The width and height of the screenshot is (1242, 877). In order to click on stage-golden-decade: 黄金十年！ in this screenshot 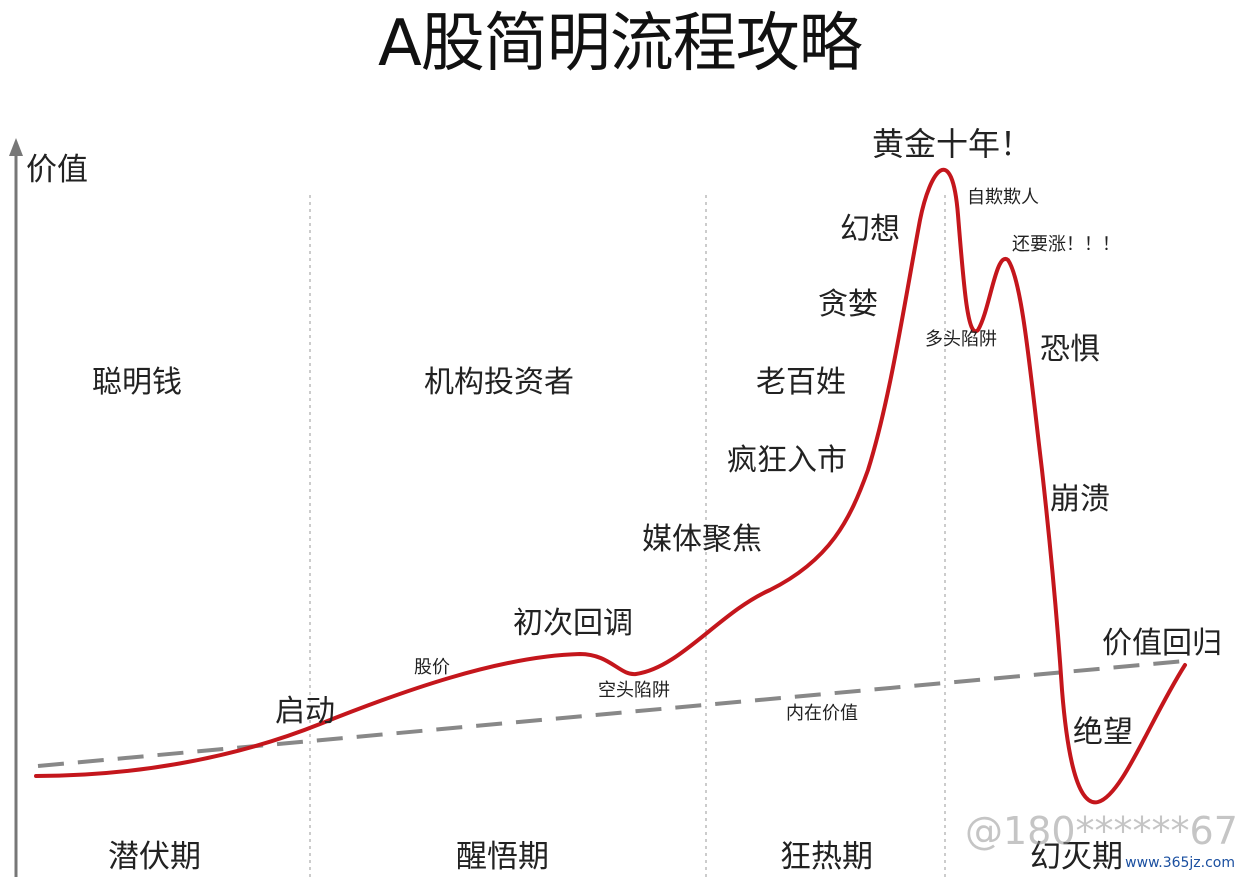, I will do `click(952, 144)`.